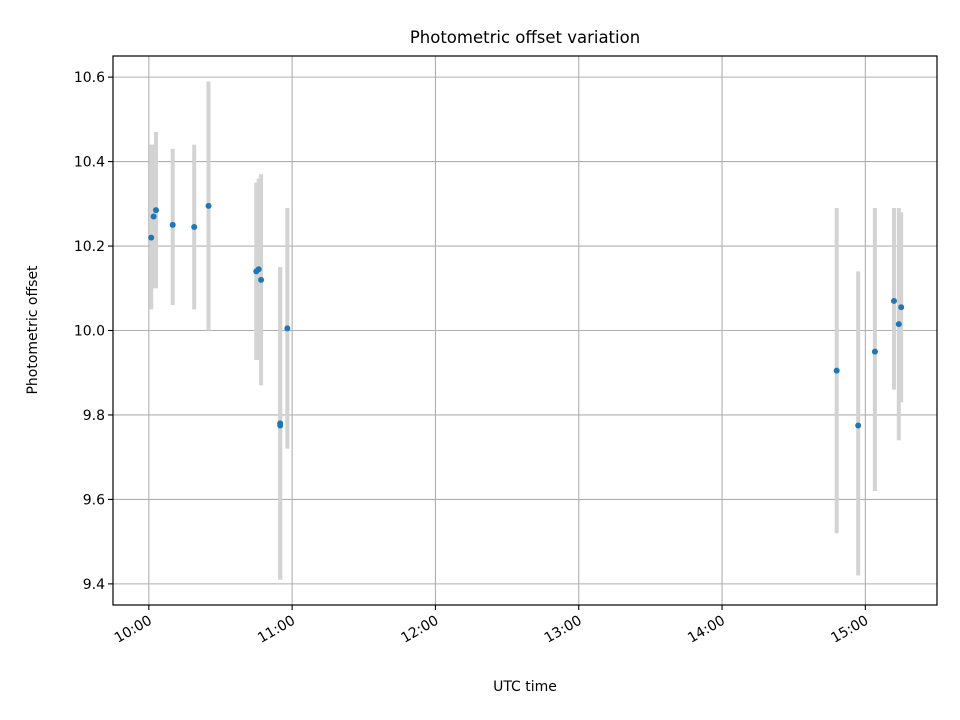  Describe the element at coordinates (419, 630) in the screenshot. I see `x-tick-label: 12:00` at that location.